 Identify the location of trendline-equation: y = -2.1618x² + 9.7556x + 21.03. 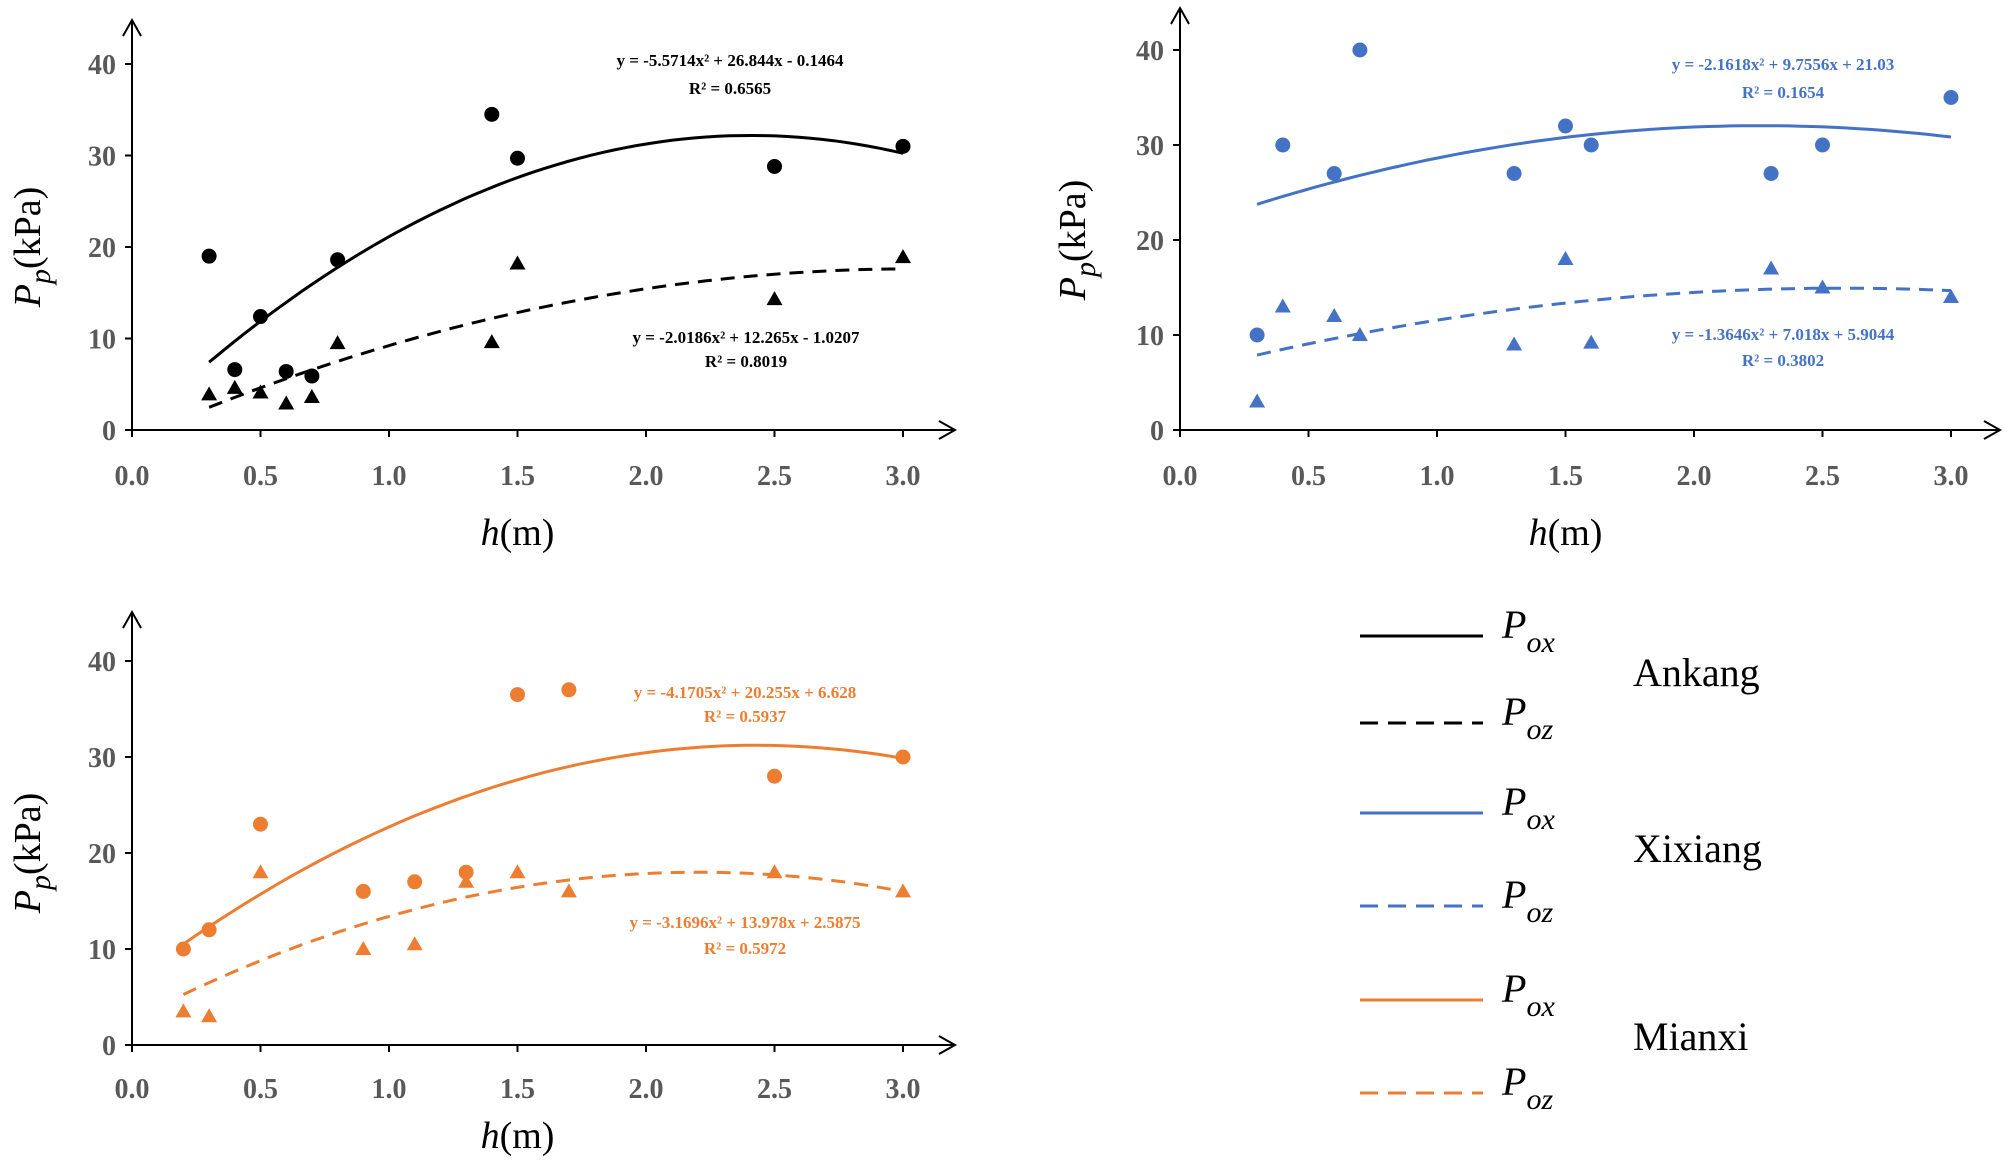
(1783, 64).